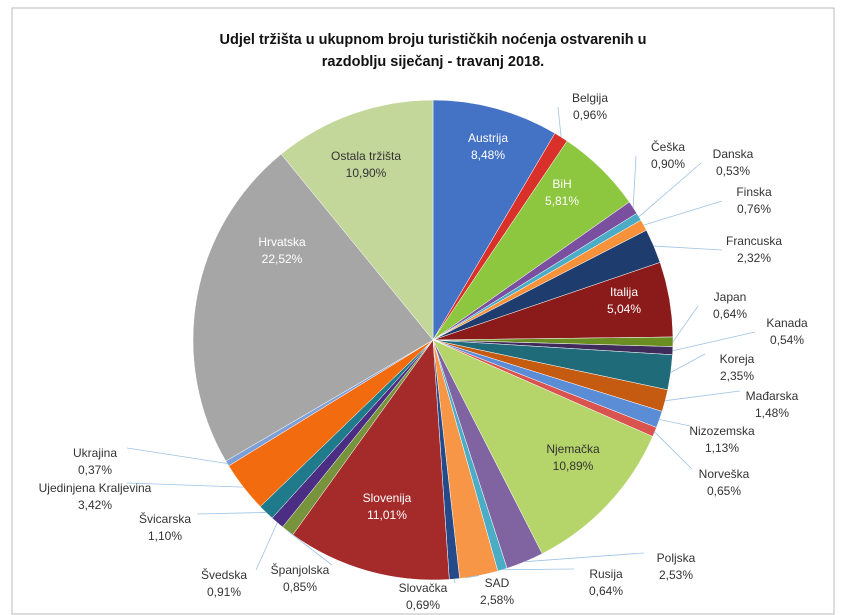  I want to click on slice-label: Belgija, so click(590, 98).